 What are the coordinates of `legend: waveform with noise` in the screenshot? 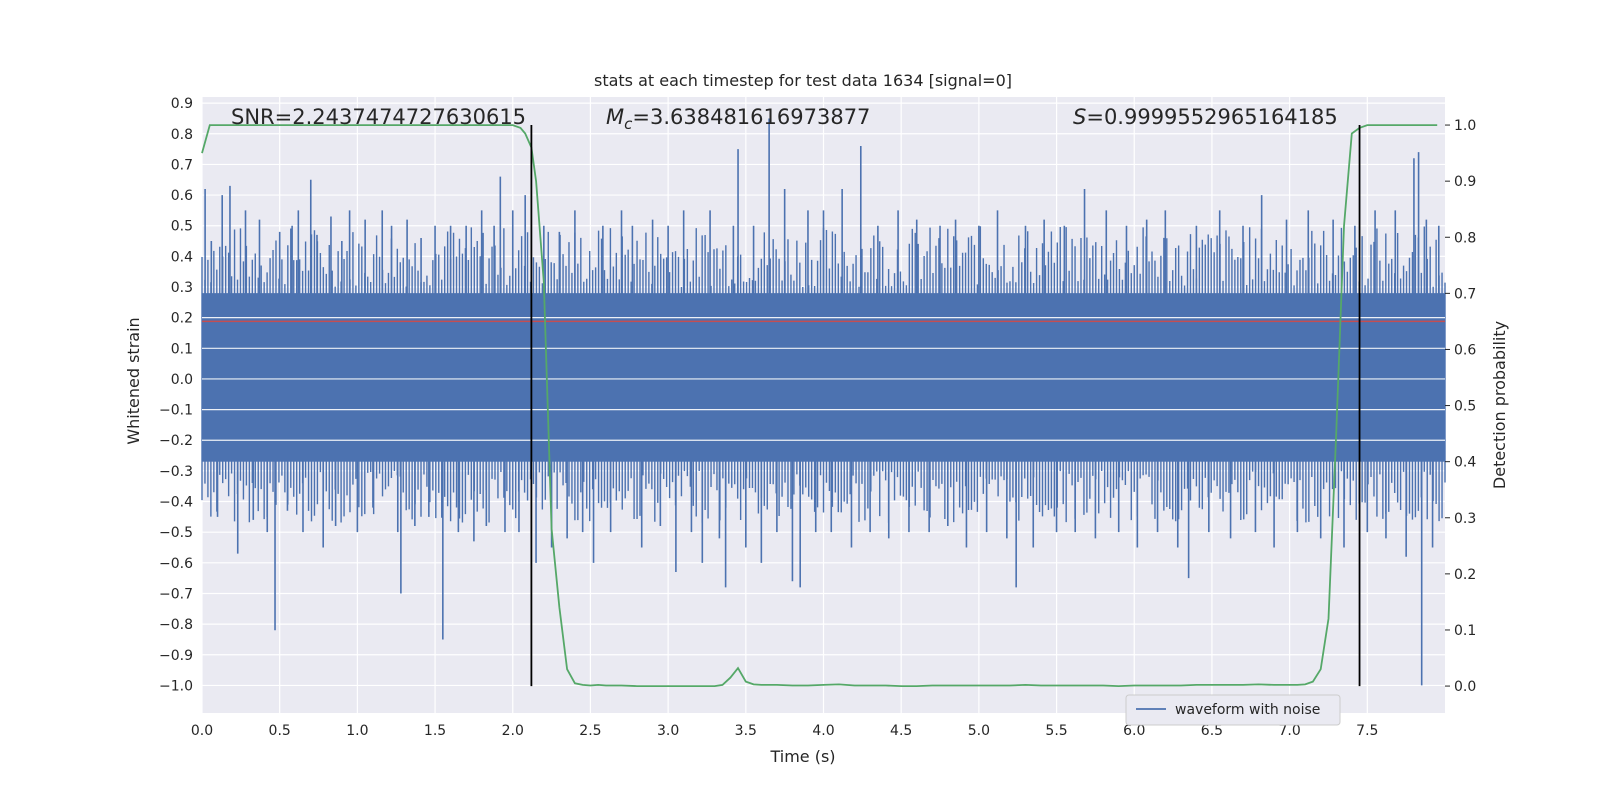 It's located at (1233, 710).